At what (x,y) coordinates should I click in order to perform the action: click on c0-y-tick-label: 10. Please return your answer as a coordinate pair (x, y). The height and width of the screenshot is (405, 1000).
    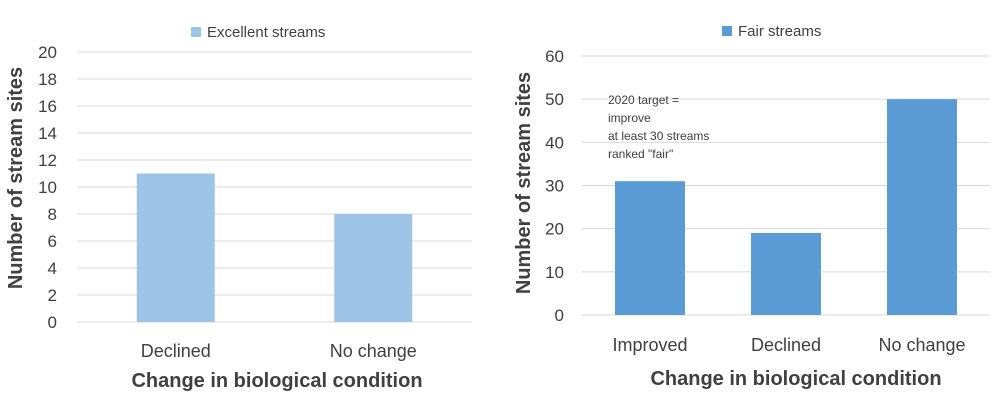
    Looking at the image, I should click on (47, 187).